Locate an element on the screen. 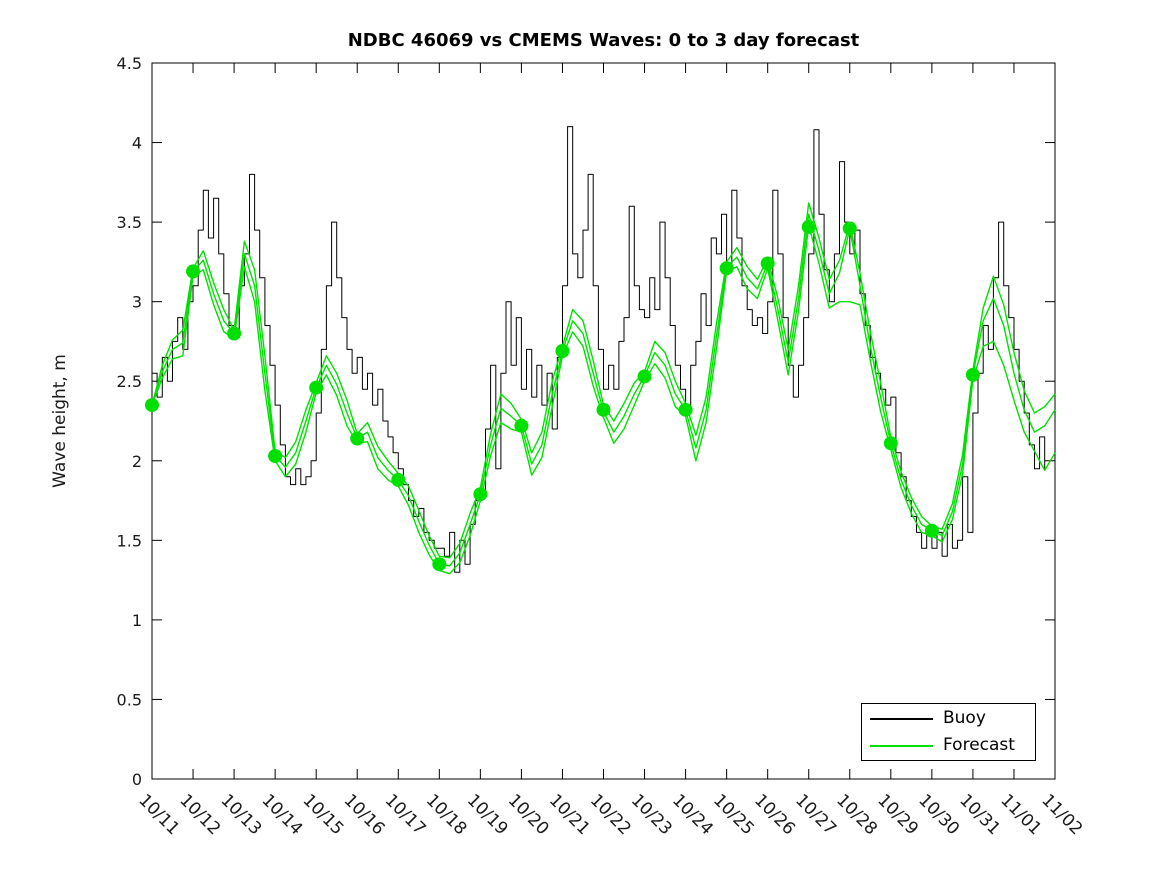  y-tick-label: 3 is located at coordinates (137, 302).